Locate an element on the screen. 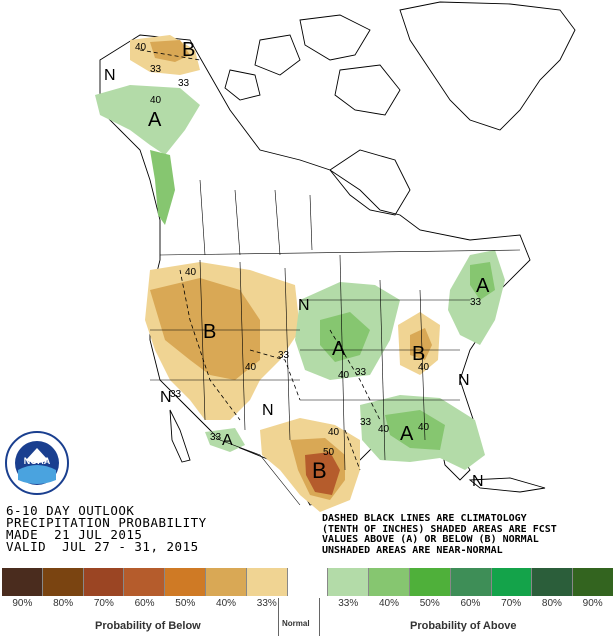 This screenshot has height=639, width=615. note-line: VALUES ABOVE (A) OR BELOW (B) NORMAL is located at coordinates (430, 539).